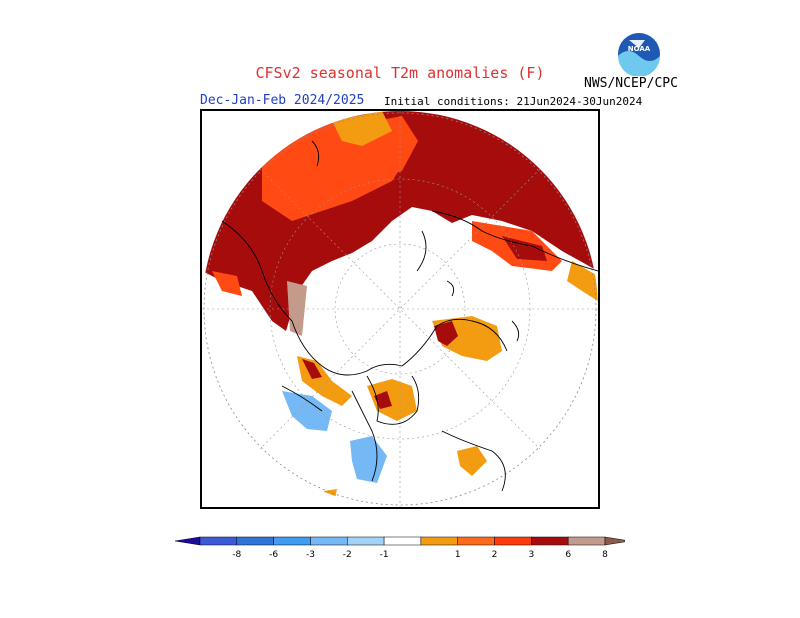  Describe the element at coordinates (568, 555) in the screenshot. I see `colorbar-tick-label: 6` at that location.